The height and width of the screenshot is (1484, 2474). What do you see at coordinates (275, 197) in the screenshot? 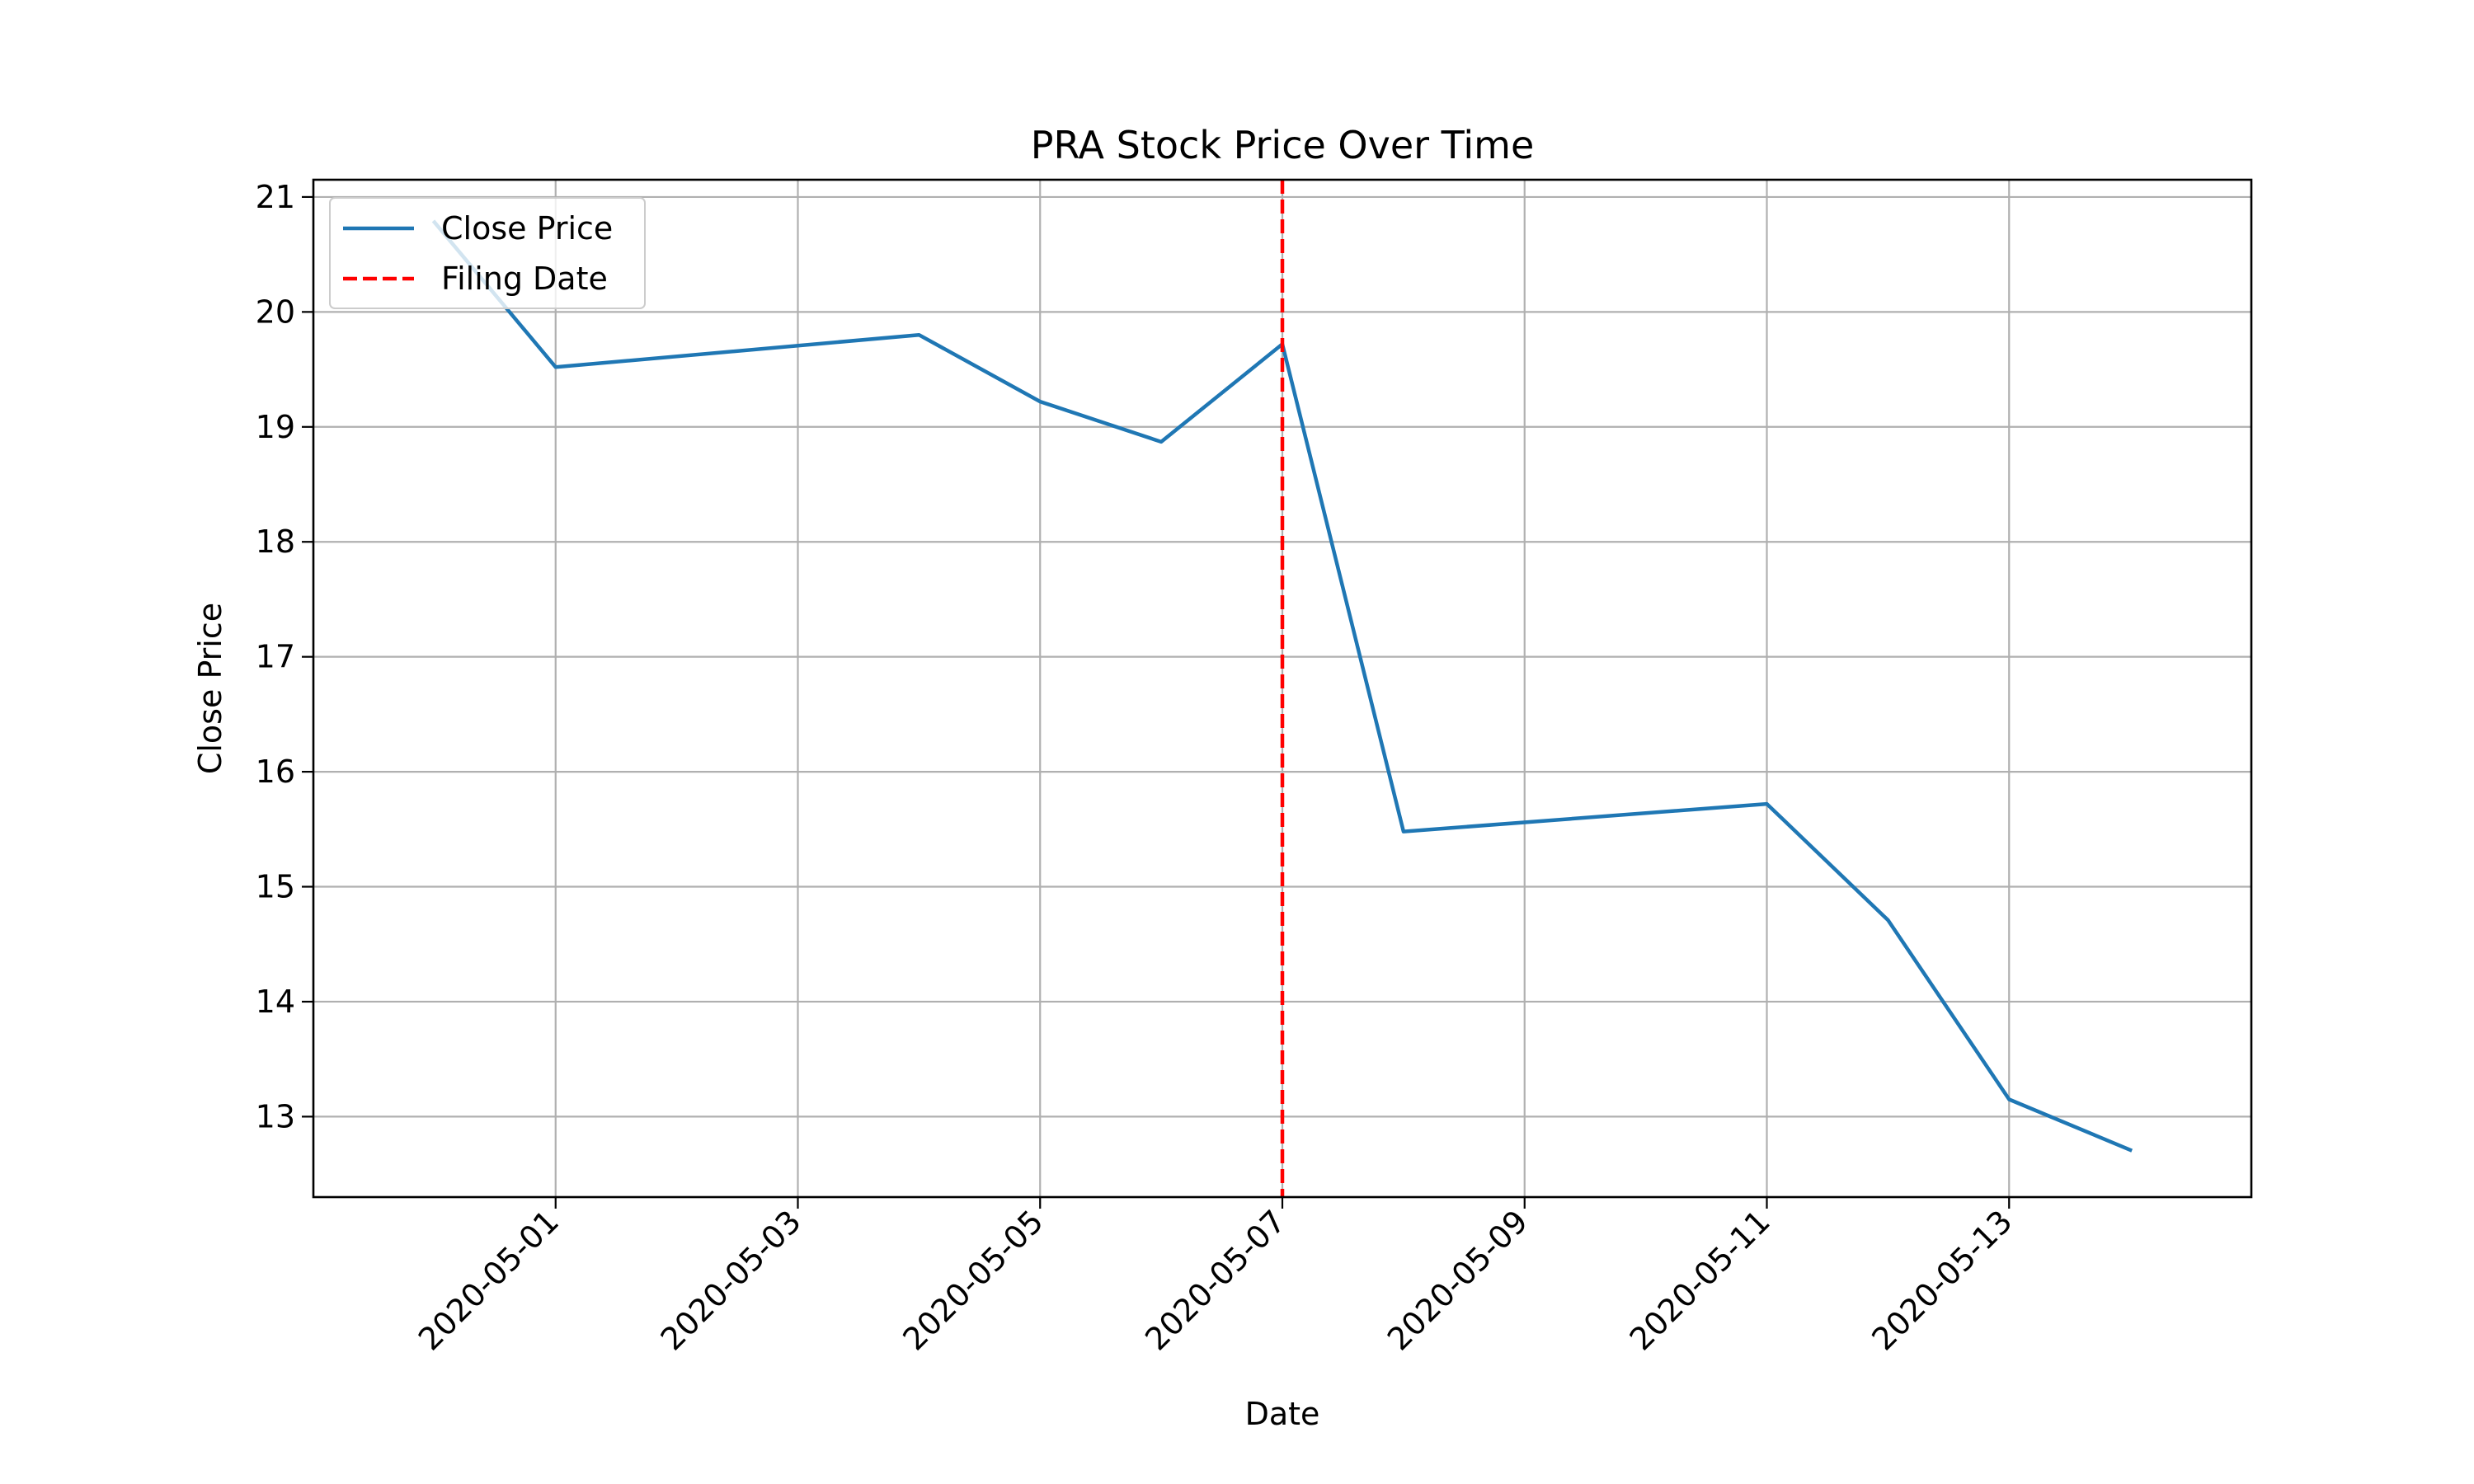
I see `y-tick-label: 21` at bounding box center [275, 197].